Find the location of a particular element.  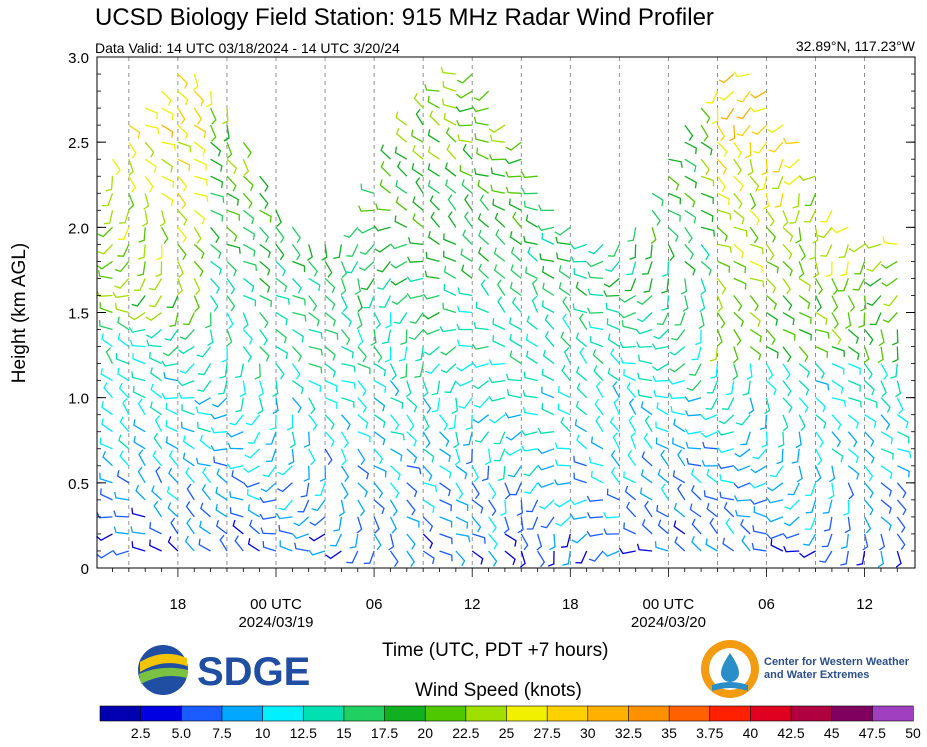

x-tick-label: 06 is located at coordinates (374, 604).